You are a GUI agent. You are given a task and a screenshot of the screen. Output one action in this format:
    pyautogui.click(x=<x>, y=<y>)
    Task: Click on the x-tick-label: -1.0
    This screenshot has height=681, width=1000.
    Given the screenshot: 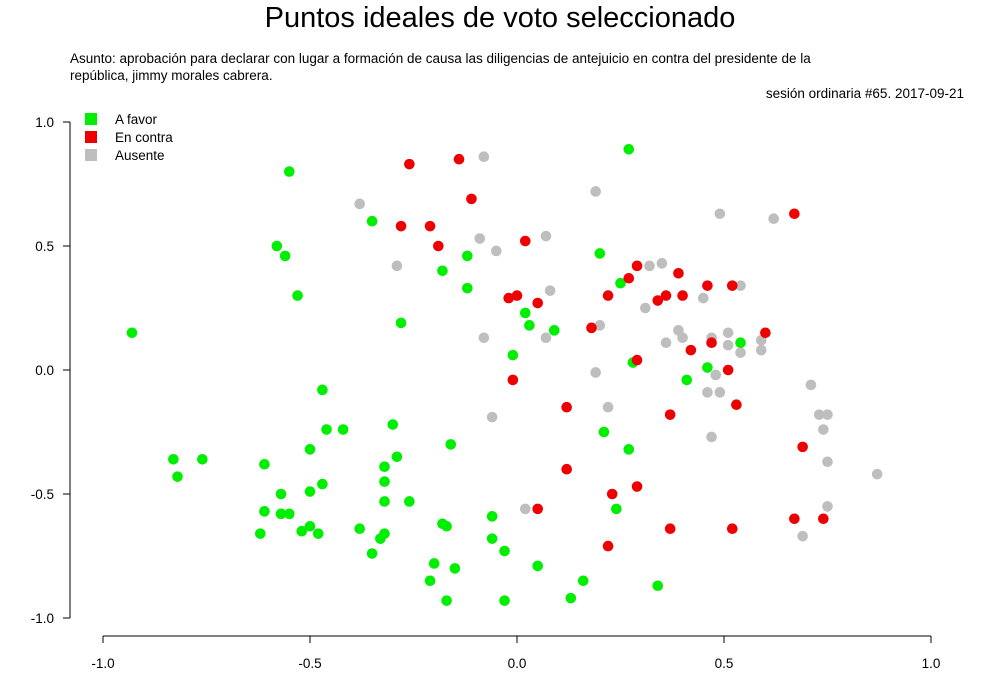 What is the action you would take?
    pyautogui.click(x=102, y=663)
    